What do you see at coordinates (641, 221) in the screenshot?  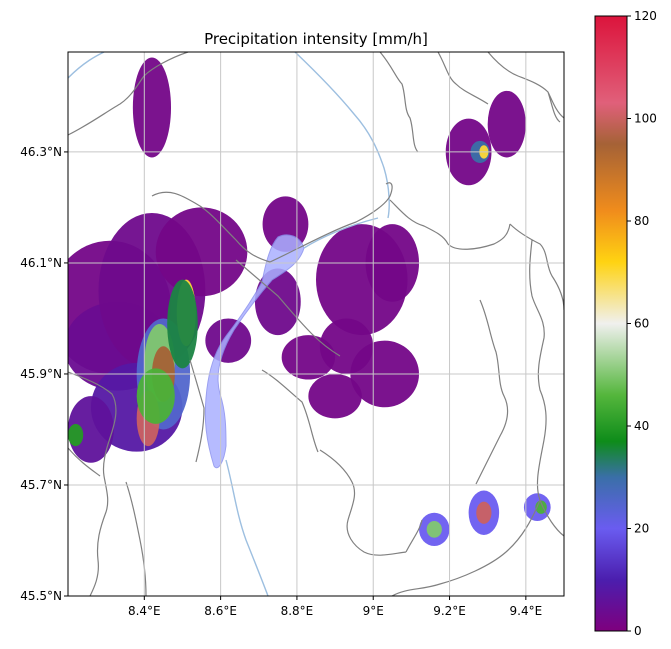 I see `colorbar-tick-label-4: 80` at bounding box center [641, 221].